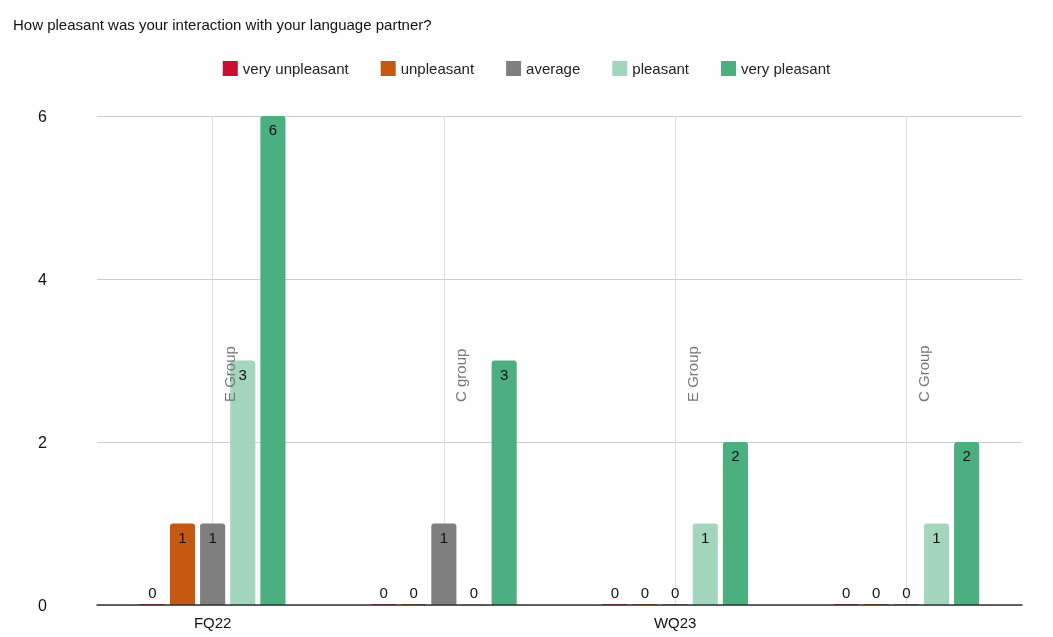  Describe the element at coordinates (553, 68) in the screenshot. I see `legend-label: average` at that location.